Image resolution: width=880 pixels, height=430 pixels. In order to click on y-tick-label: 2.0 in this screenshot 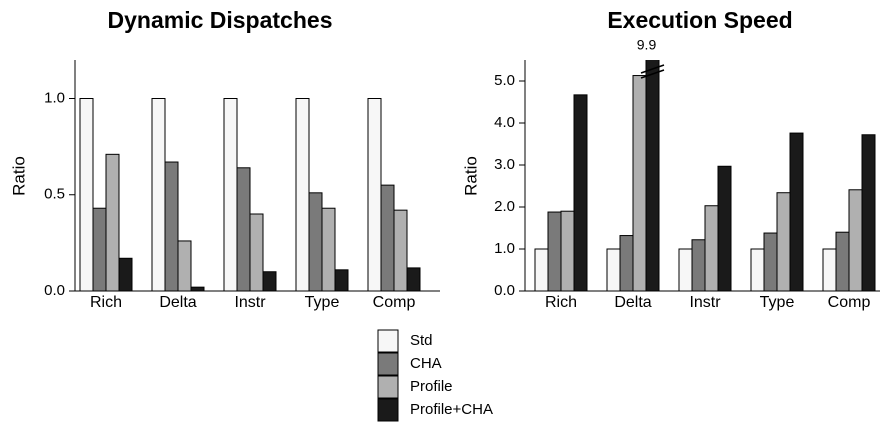, I will do `click(504, 206)`.